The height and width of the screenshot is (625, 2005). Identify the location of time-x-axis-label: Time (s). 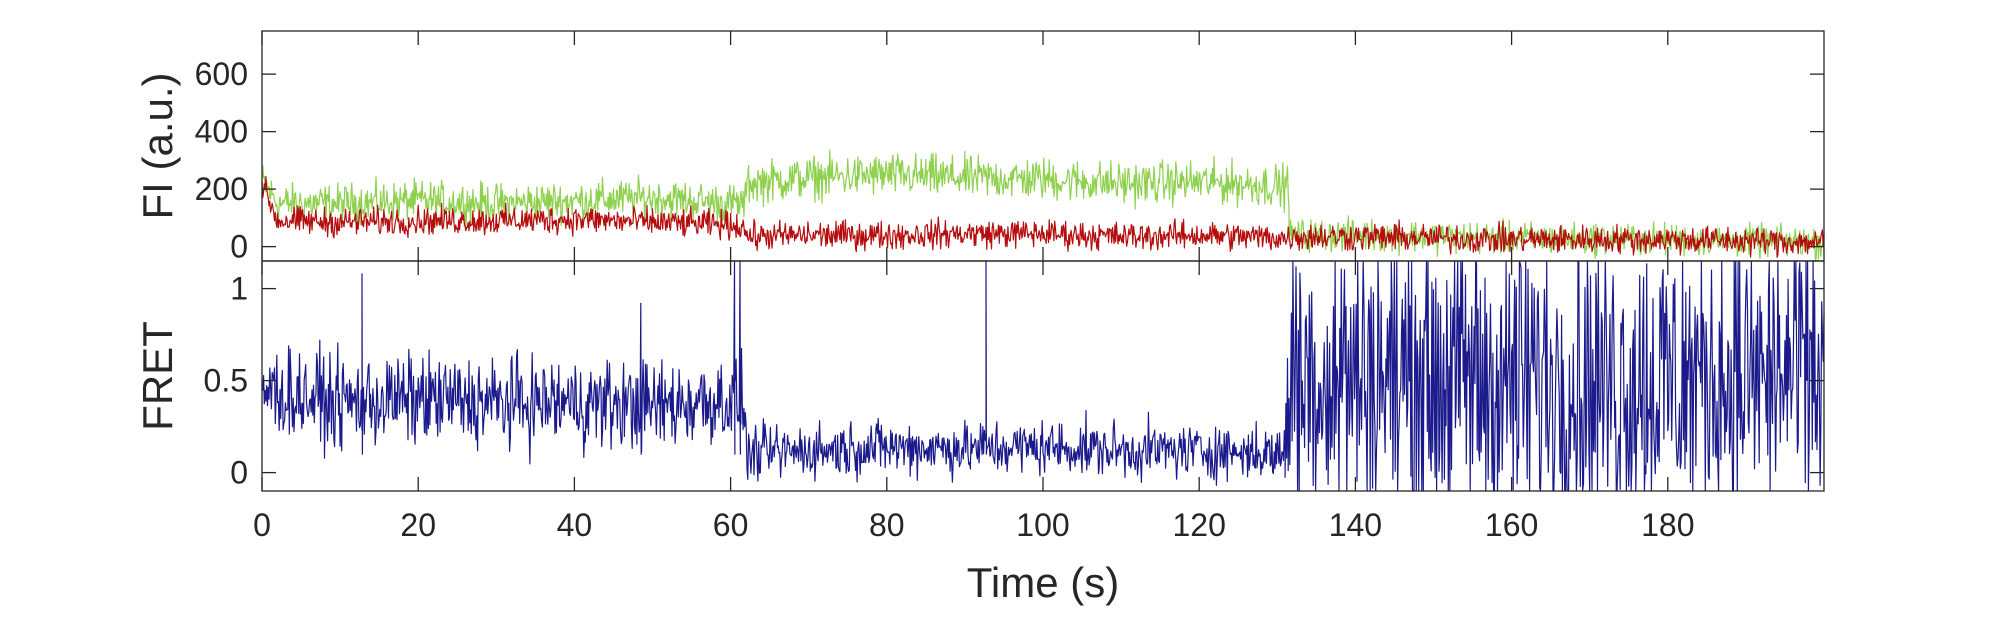
(1043, 582).